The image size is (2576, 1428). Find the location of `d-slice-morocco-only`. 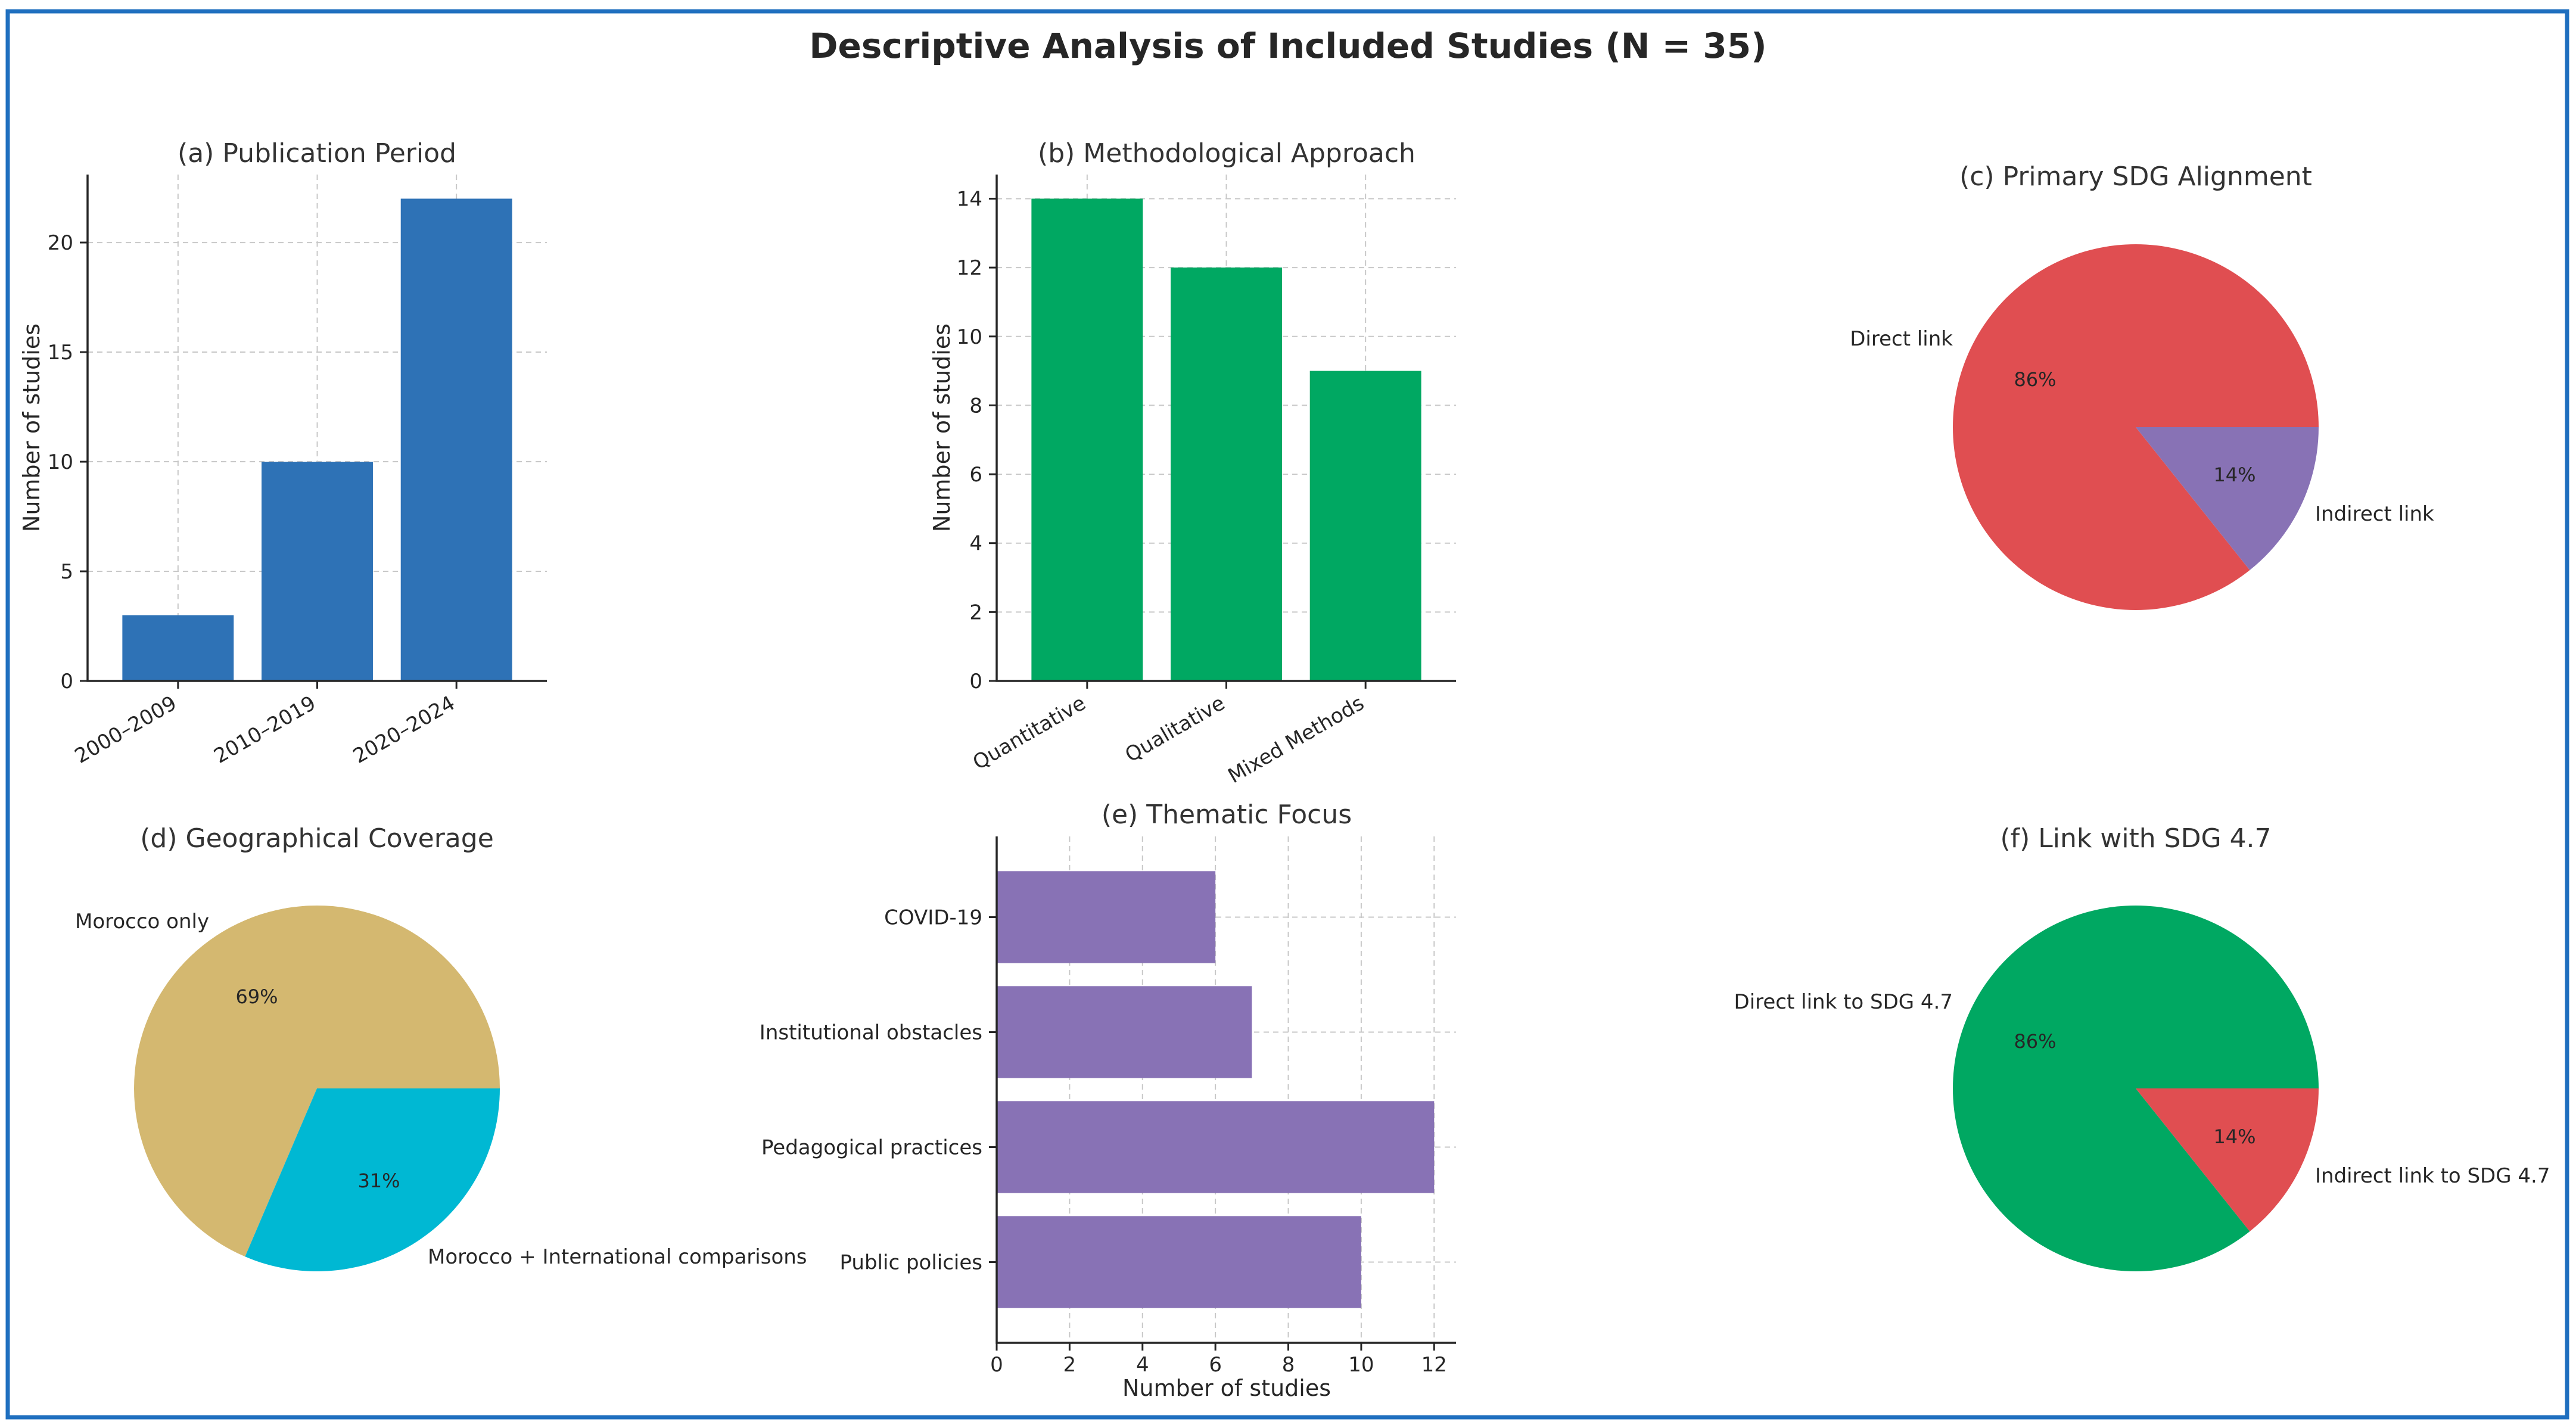

d-slice-morocco-only is located at coordinates (316, 1081).